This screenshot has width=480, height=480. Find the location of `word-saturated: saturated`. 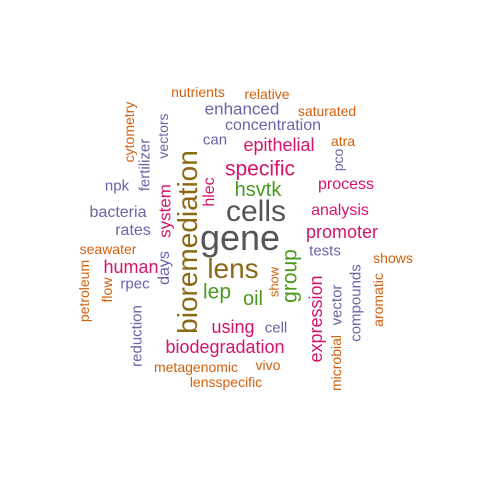

word-saturated: saturated is located at coordinates (327, 111).